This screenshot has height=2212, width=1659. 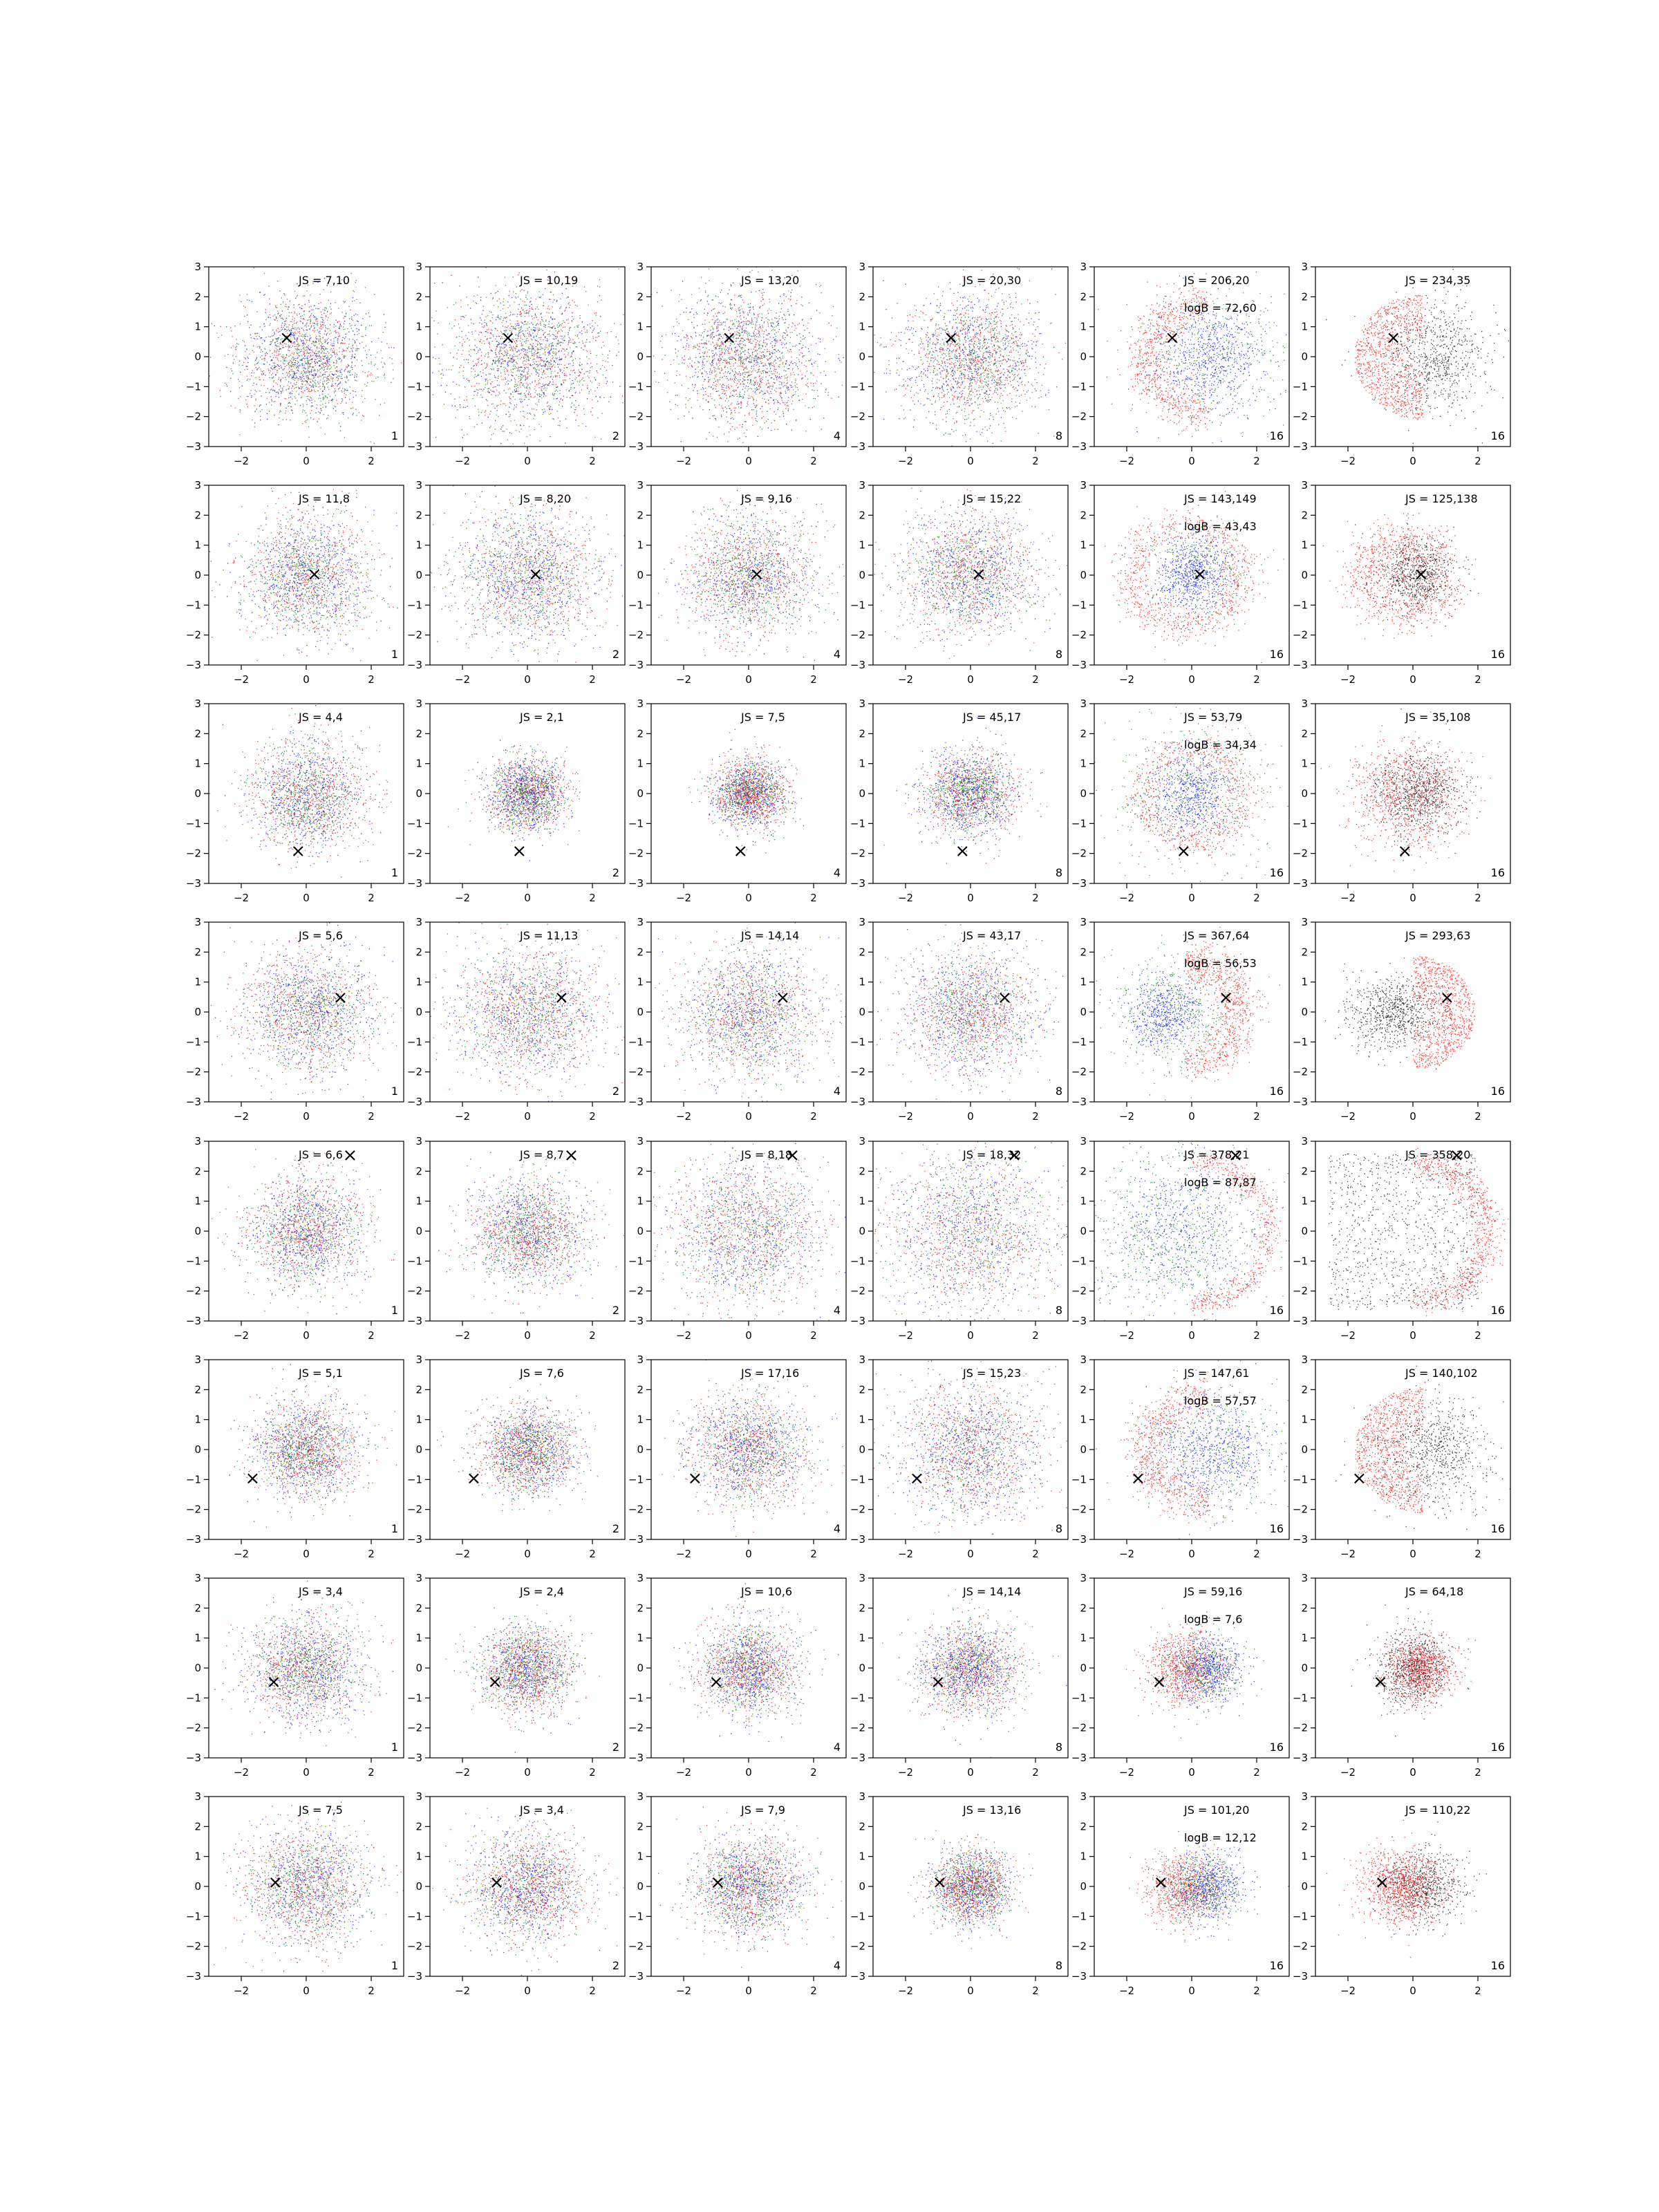 What do you see at coordinates (1059, 1966) in the screenshot?
I see `panel-count-label: 8` at bounding box center [1059, 1966].